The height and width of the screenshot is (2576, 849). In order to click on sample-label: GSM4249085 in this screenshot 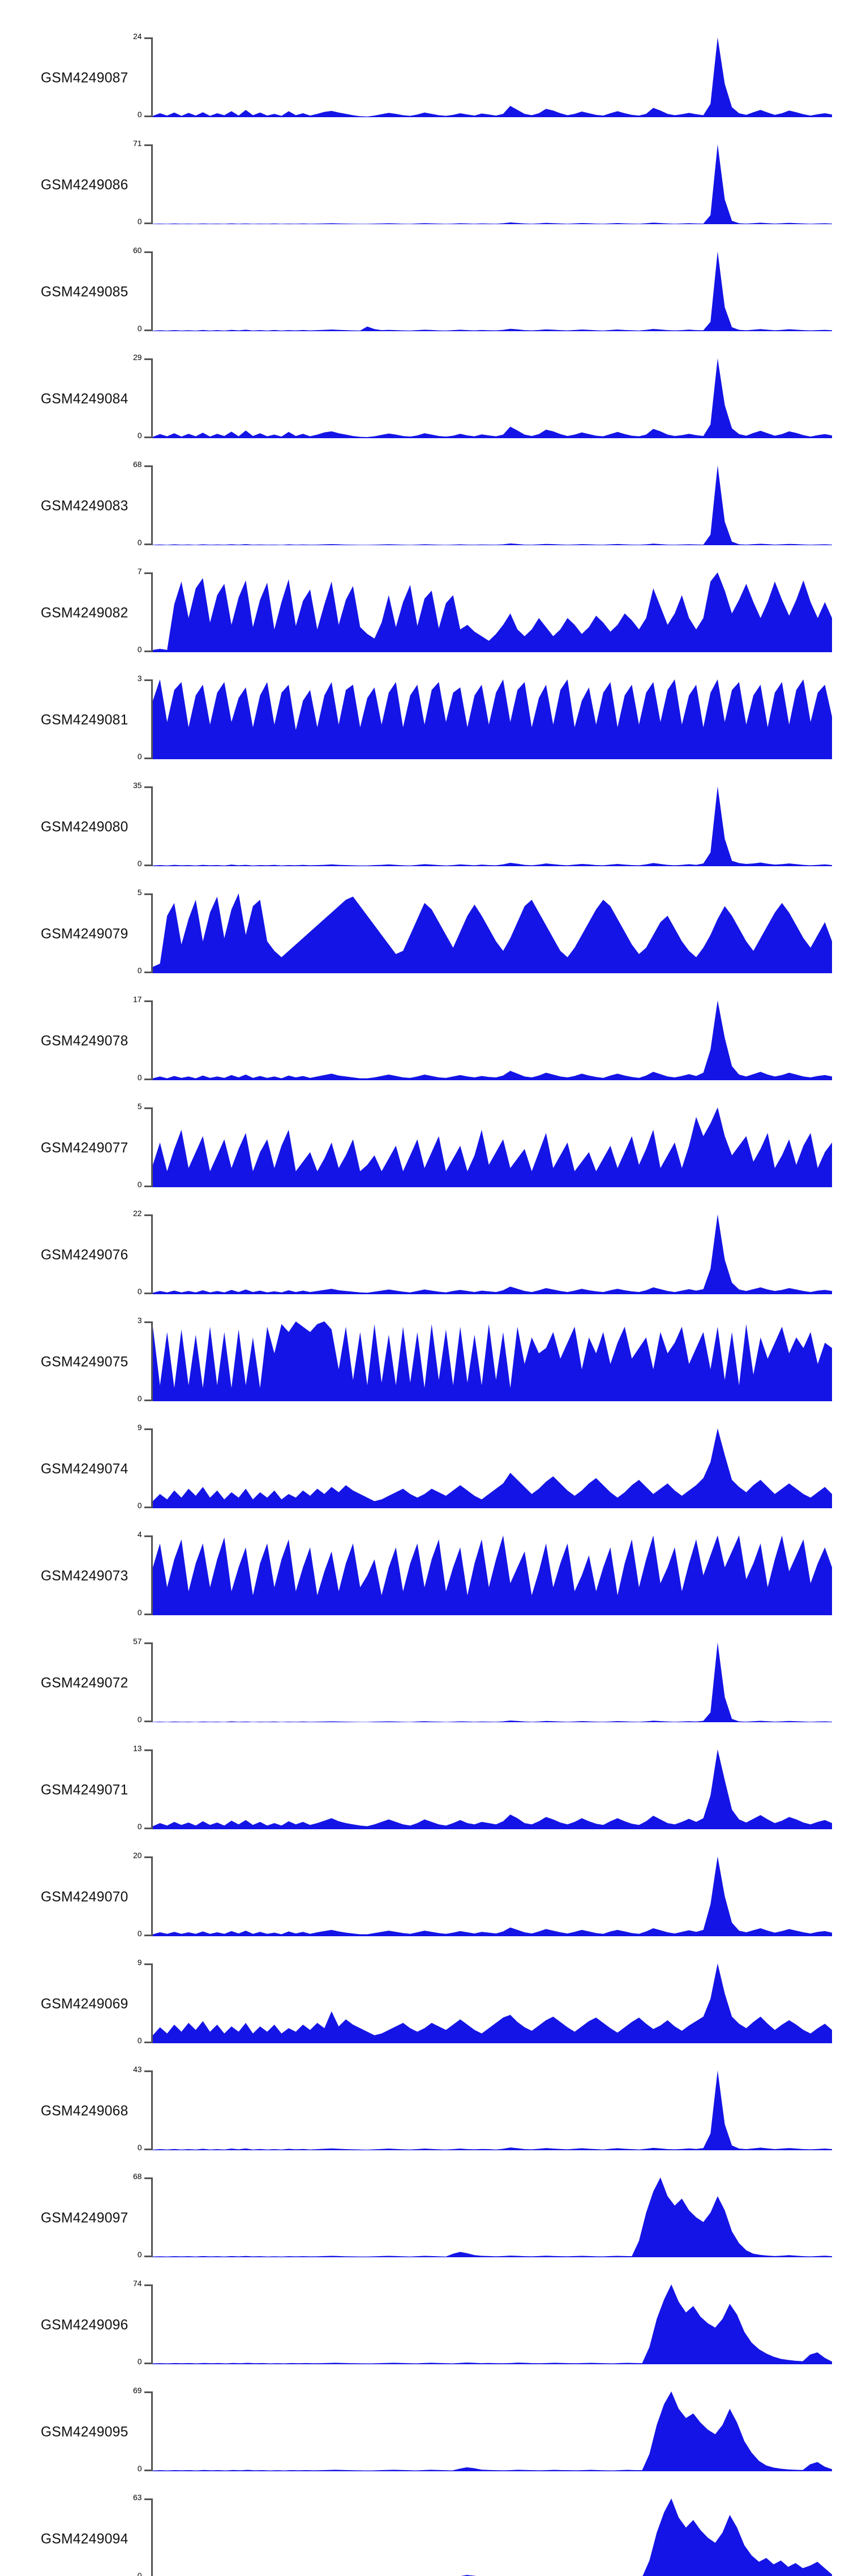, I will do `click(84, 291)`.